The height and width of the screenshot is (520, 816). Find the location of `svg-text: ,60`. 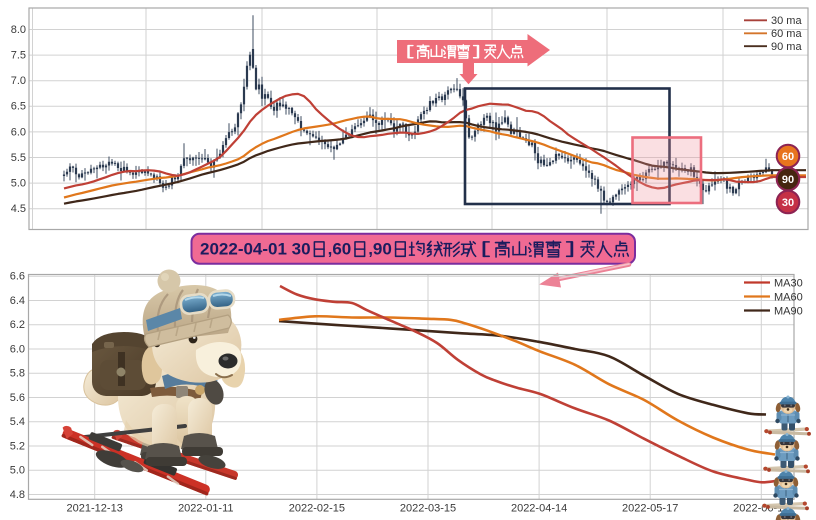

svg-text: ,60 is located at coordinates (340, 248).